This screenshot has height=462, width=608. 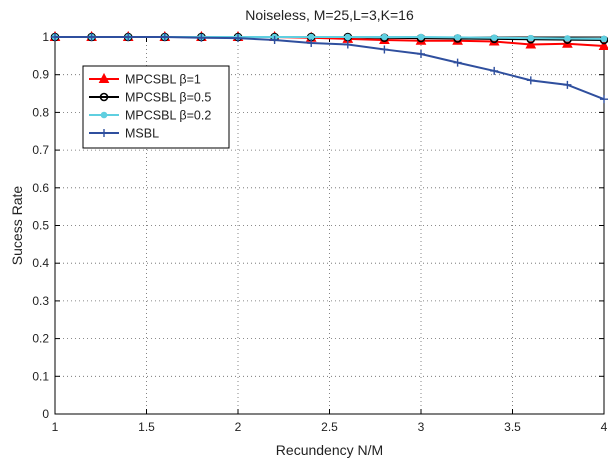 What do you see at coordinates (512, 427) in the screenshot?
I see `x-tick-label: 3.5` at bounding box center [512, 427].